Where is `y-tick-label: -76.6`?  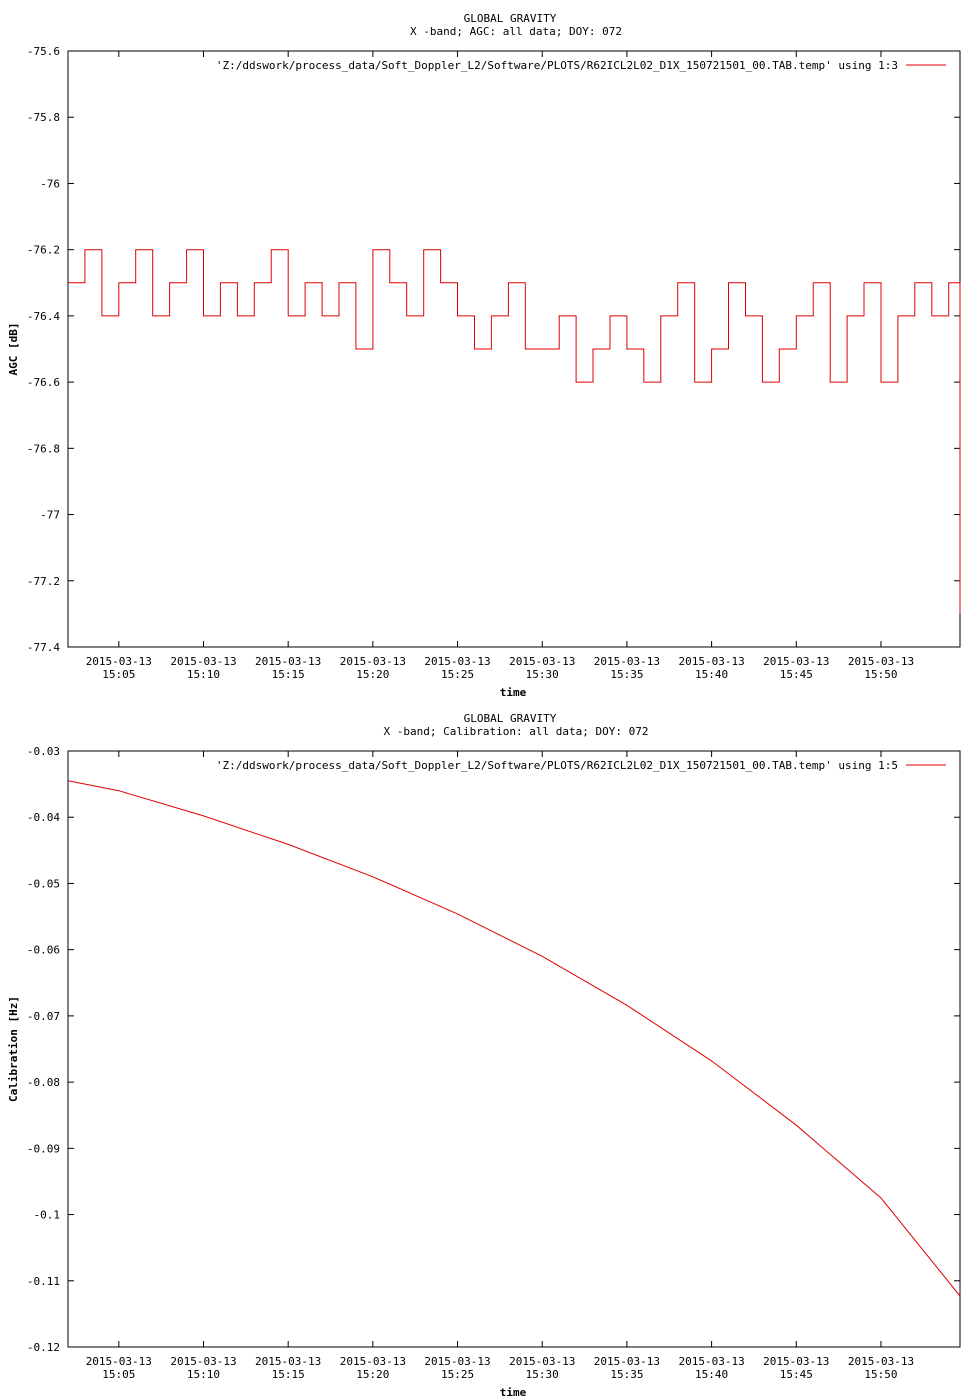
y-tick-label: -76.6 is located at coordinates (43, 382).